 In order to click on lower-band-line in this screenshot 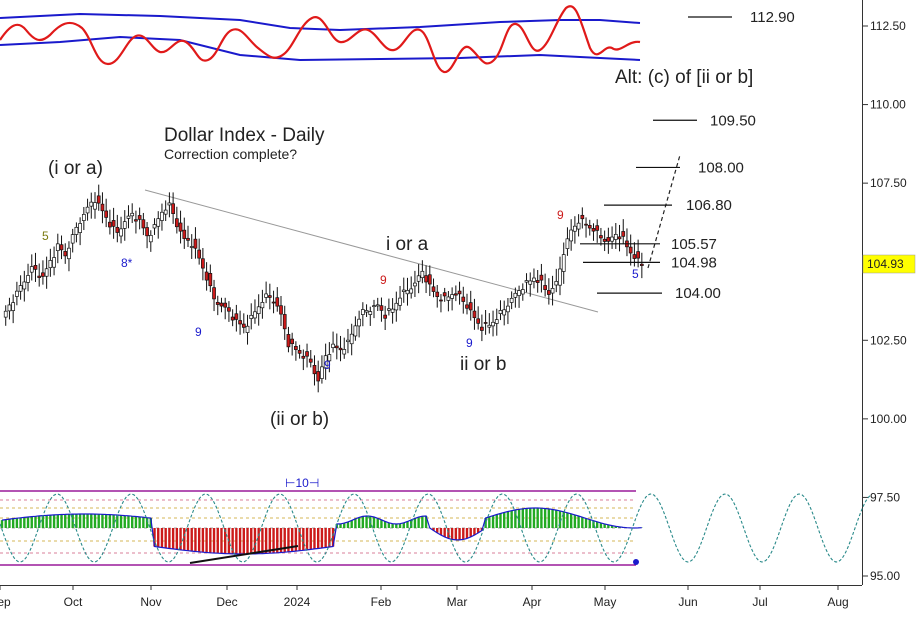, I will do `click(320, 48)`.